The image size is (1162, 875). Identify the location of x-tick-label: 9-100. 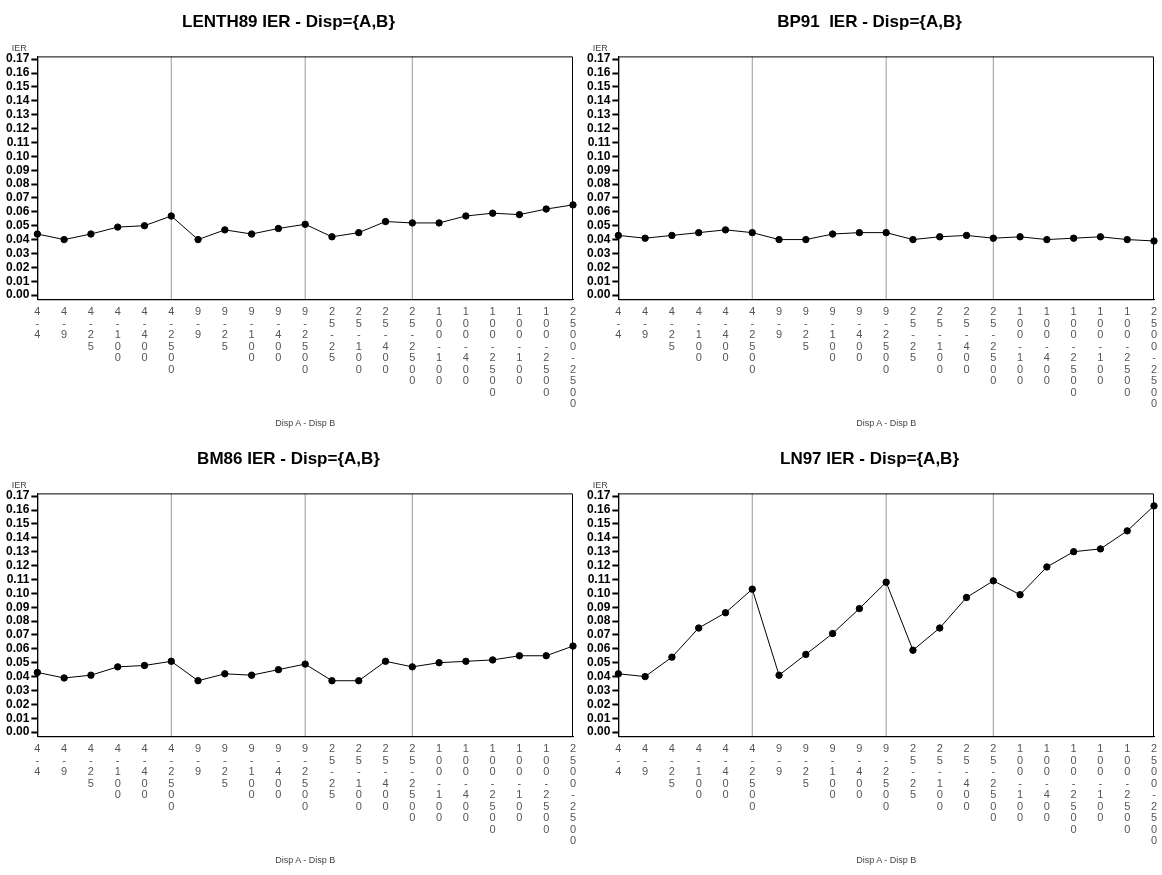
(251, 334).